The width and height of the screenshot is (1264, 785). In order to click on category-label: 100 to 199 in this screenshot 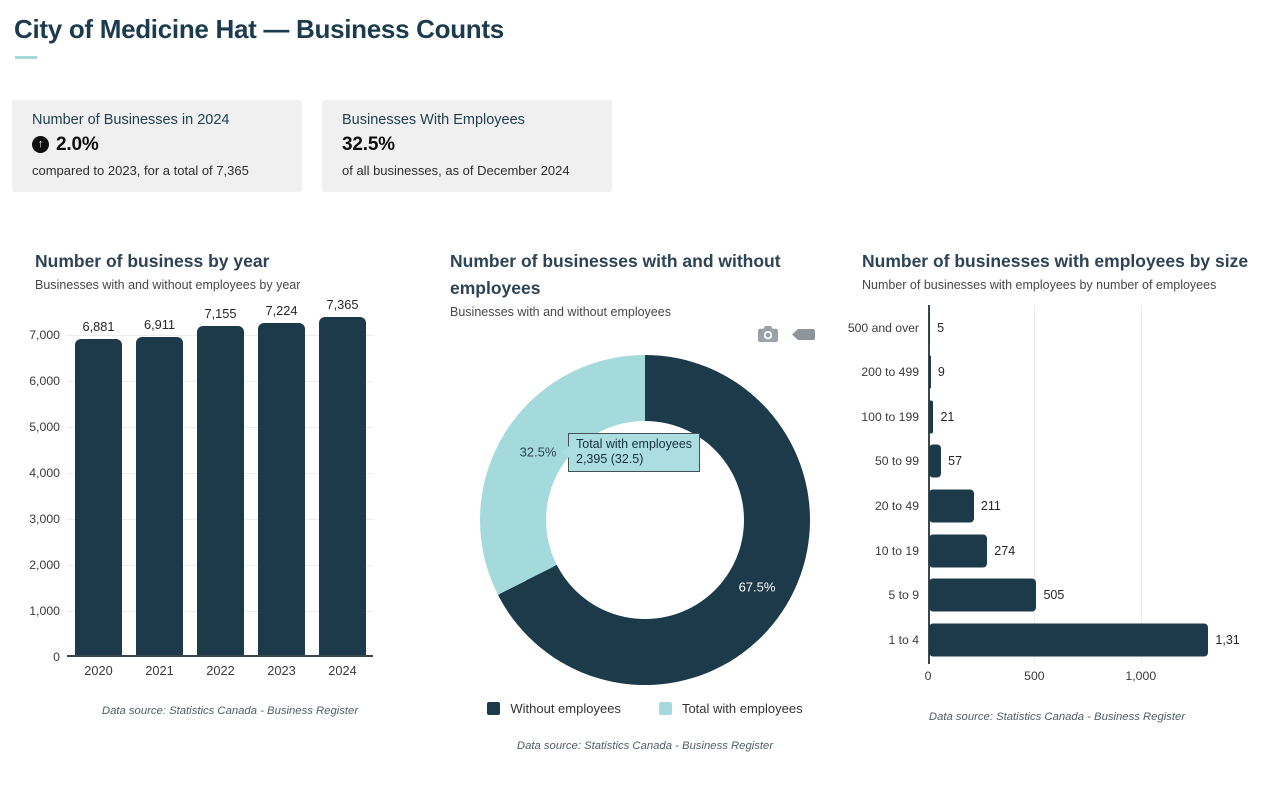, I will do `click(890, 416)`.